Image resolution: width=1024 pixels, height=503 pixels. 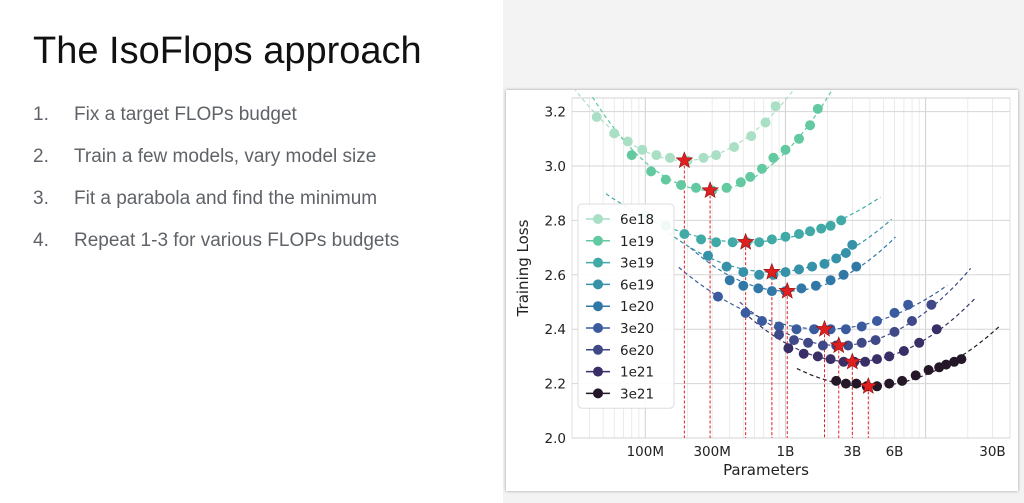 I want to click on step-number: 2., so click(x=41, y=156).